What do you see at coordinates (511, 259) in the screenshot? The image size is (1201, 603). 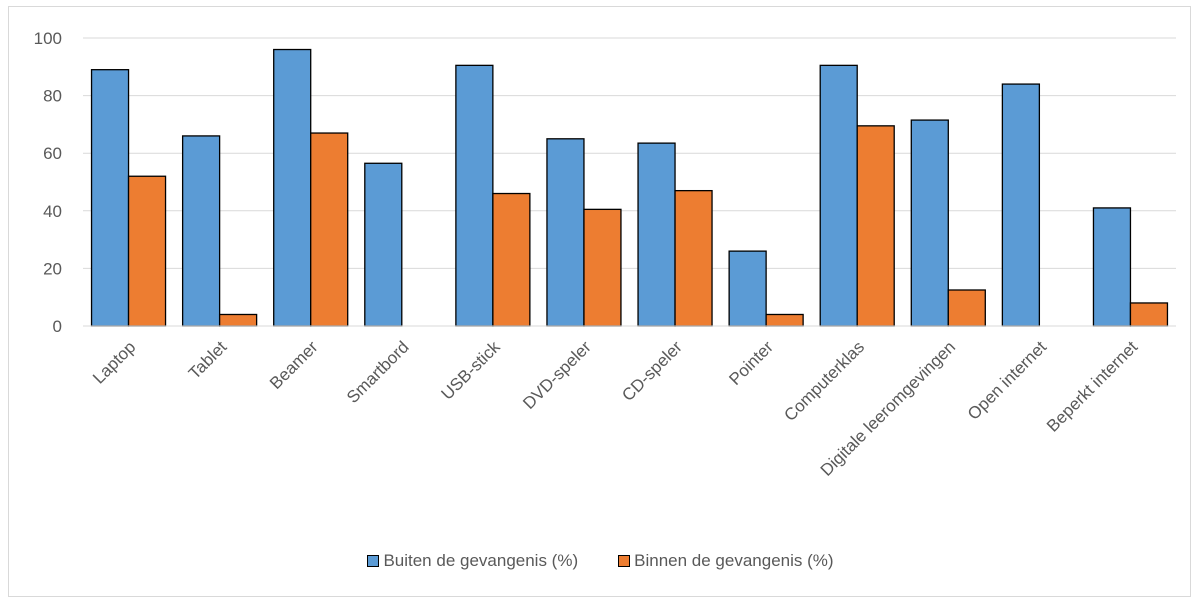 I see `bar-binnen-usb-stick` at bounding box center [511, 259].